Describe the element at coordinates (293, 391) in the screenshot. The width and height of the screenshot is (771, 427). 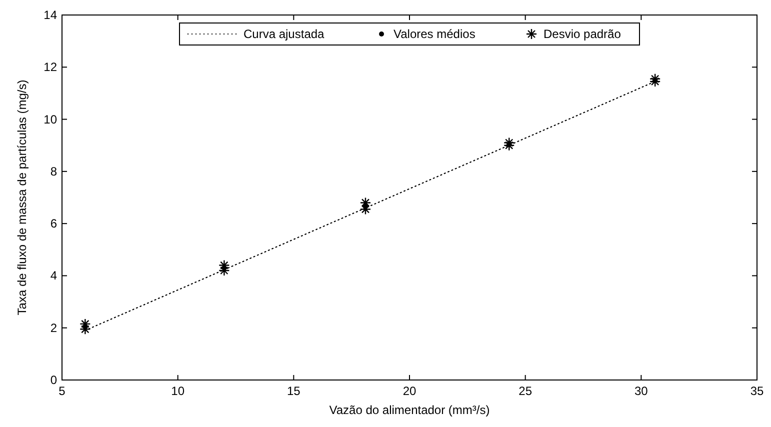
I see `x-tick-label: 15` at that location.